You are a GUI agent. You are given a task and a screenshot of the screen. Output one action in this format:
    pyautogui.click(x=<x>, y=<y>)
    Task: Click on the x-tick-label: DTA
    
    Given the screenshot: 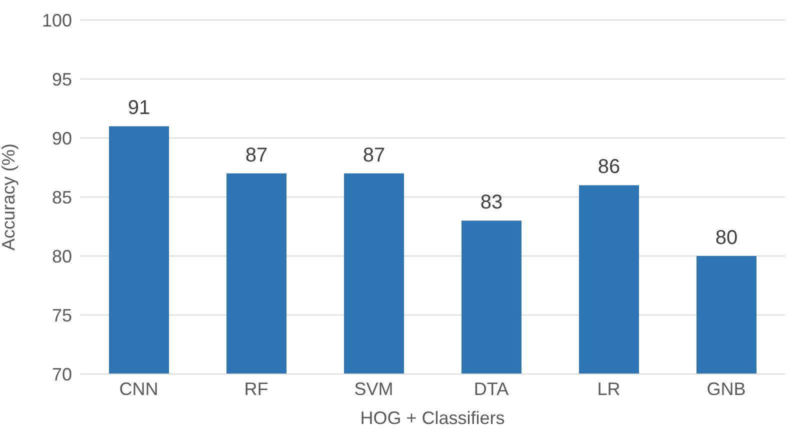 What is the action you would take?
    pyautogui.click(x=491, y=388)
    